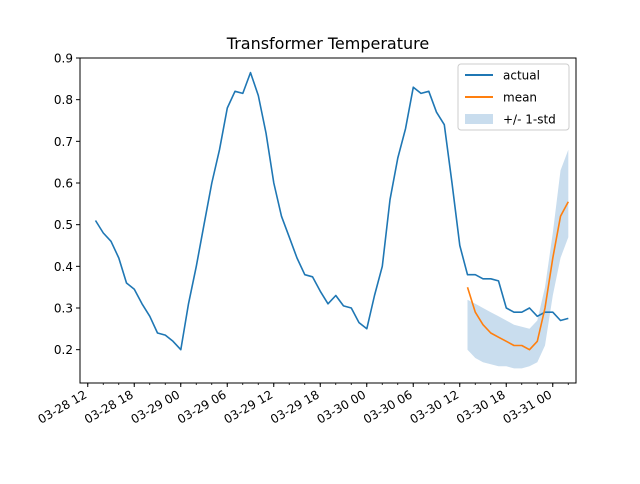  Describe the element at coordinates (388, 406) in the screenshot. I see `x-tick-label: 03-30 06` at that location.